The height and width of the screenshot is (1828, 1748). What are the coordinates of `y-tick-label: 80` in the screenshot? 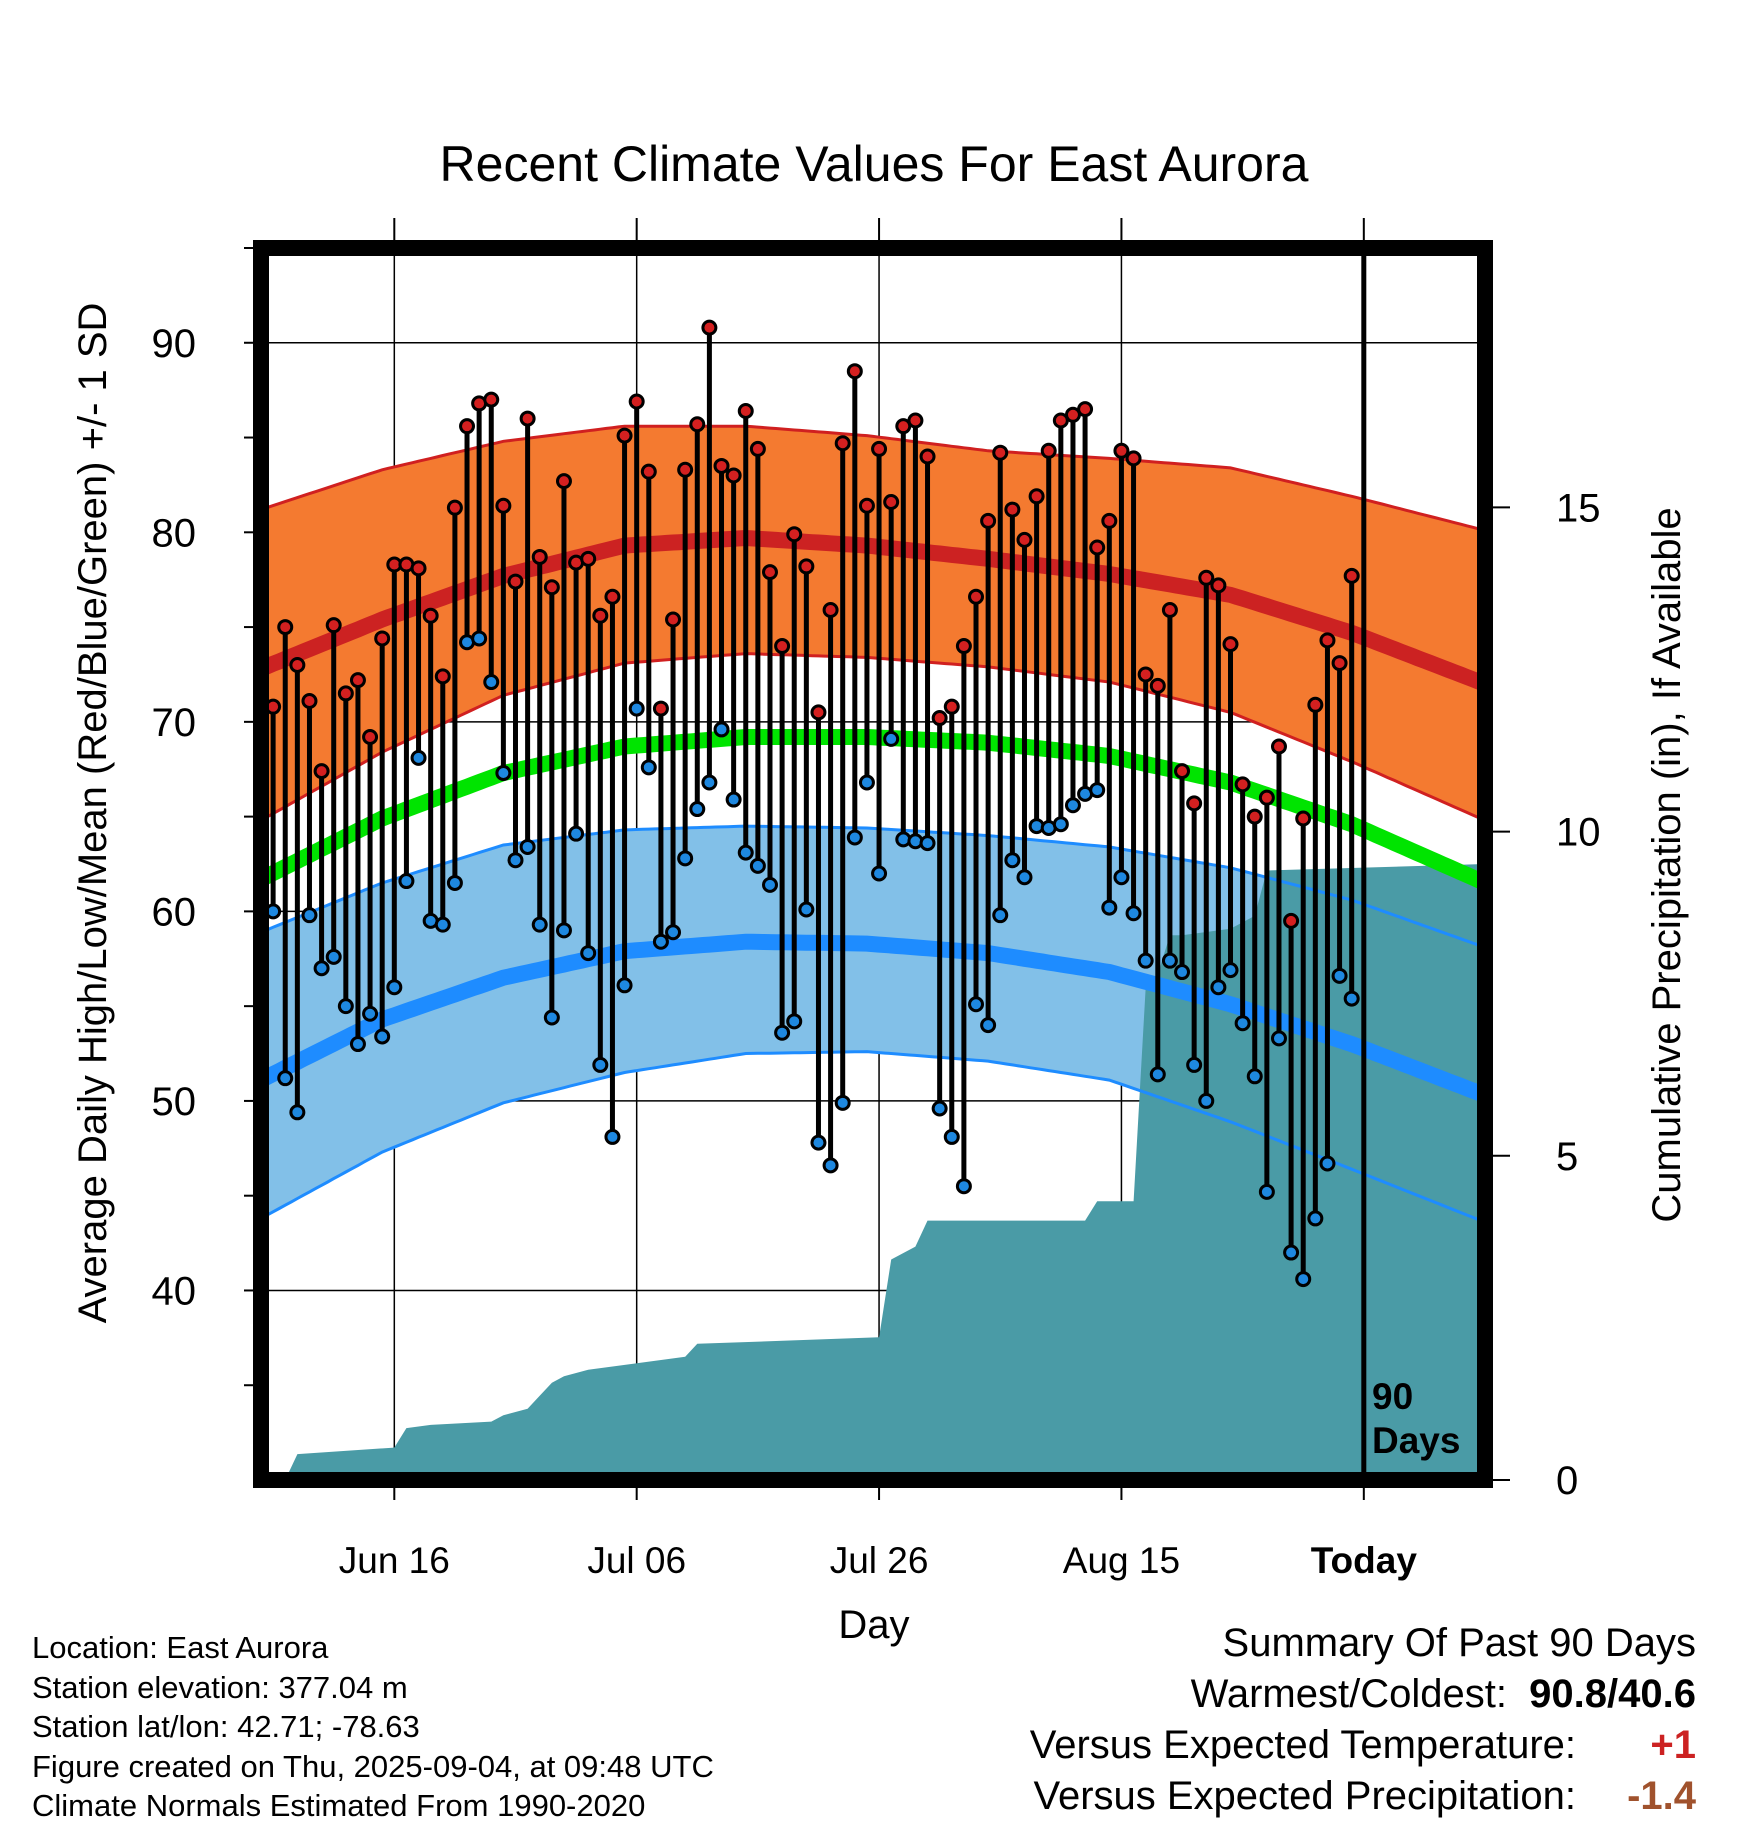 It's located at (174, 533).